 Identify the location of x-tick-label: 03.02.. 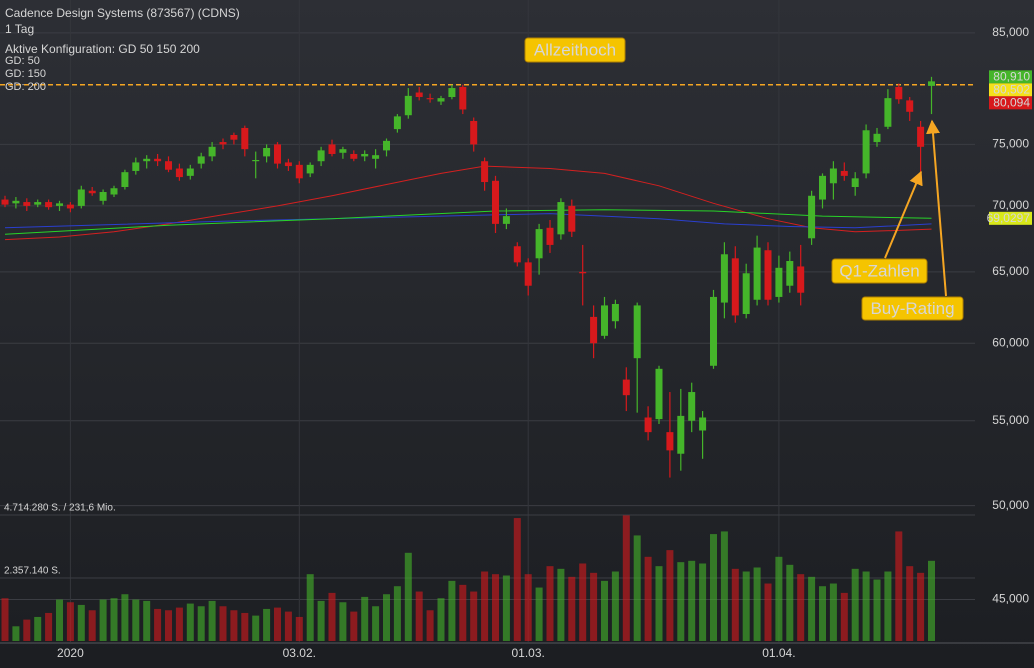
(299, 653).